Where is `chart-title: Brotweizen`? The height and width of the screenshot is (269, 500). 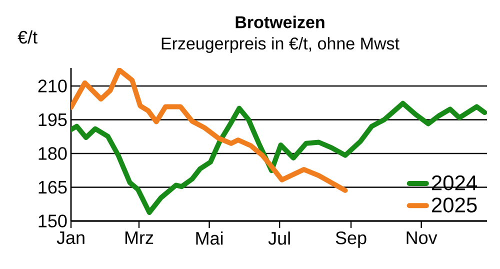
chart-title: Brotweizen is located at coordinates (280, 22).